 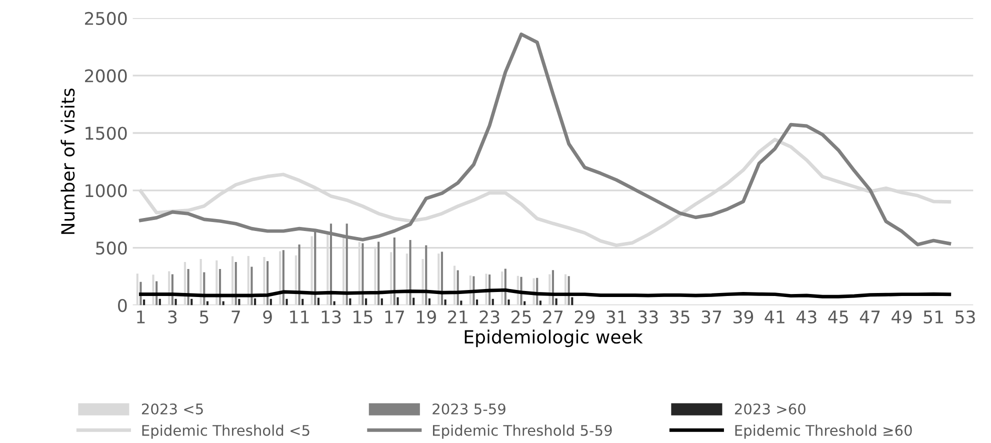 I want to click on legend-label: 2023 <5, so click(x=172, y=408).